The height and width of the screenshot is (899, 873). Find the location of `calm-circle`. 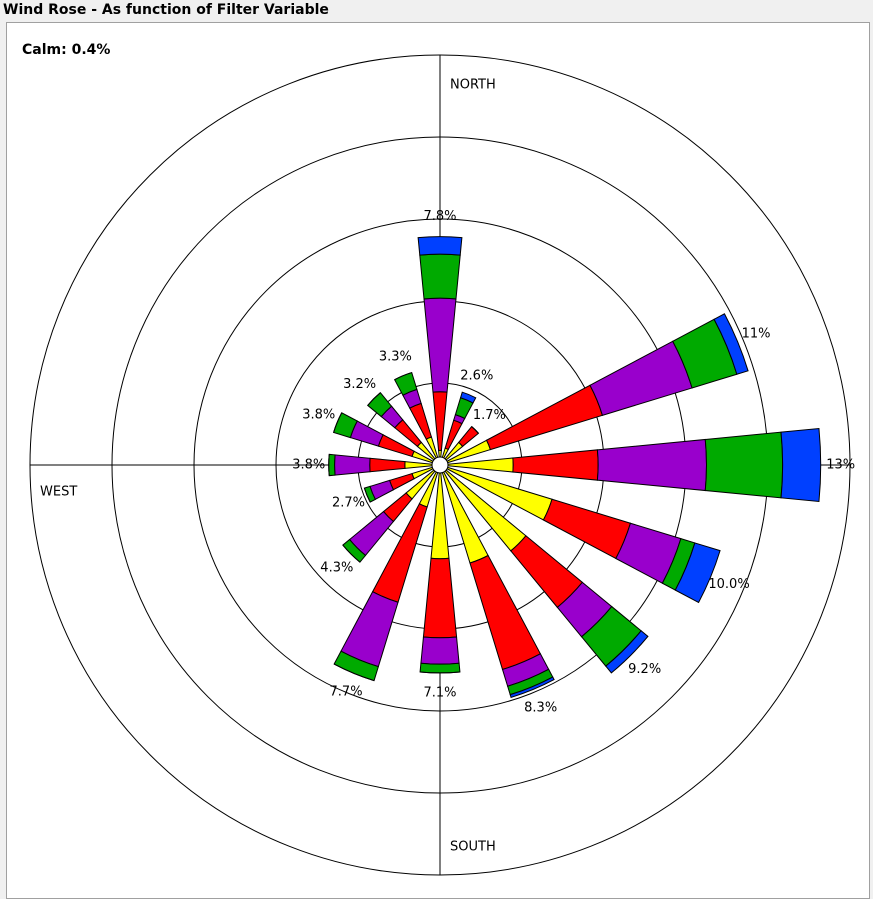

calm-circle is located at coordinates (440, 465).